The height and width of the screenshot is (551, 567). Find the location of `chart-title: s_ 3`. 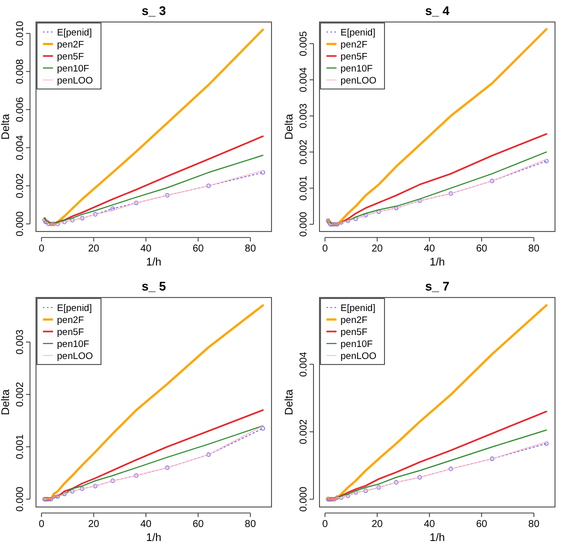

chart-title: s_ 3 is located at coordinates (154, 11).